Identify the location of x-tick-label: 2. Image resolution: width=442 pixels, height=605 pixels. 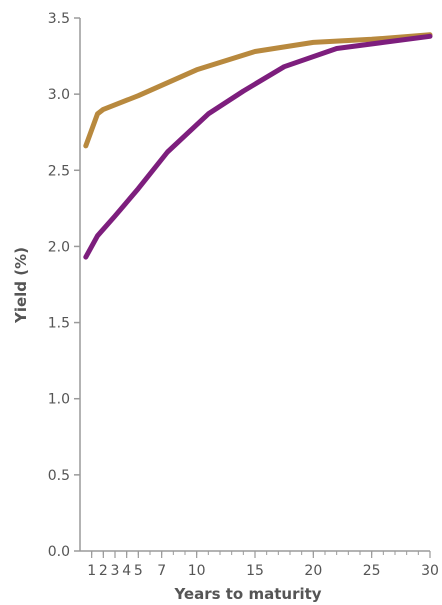
(103, 571).